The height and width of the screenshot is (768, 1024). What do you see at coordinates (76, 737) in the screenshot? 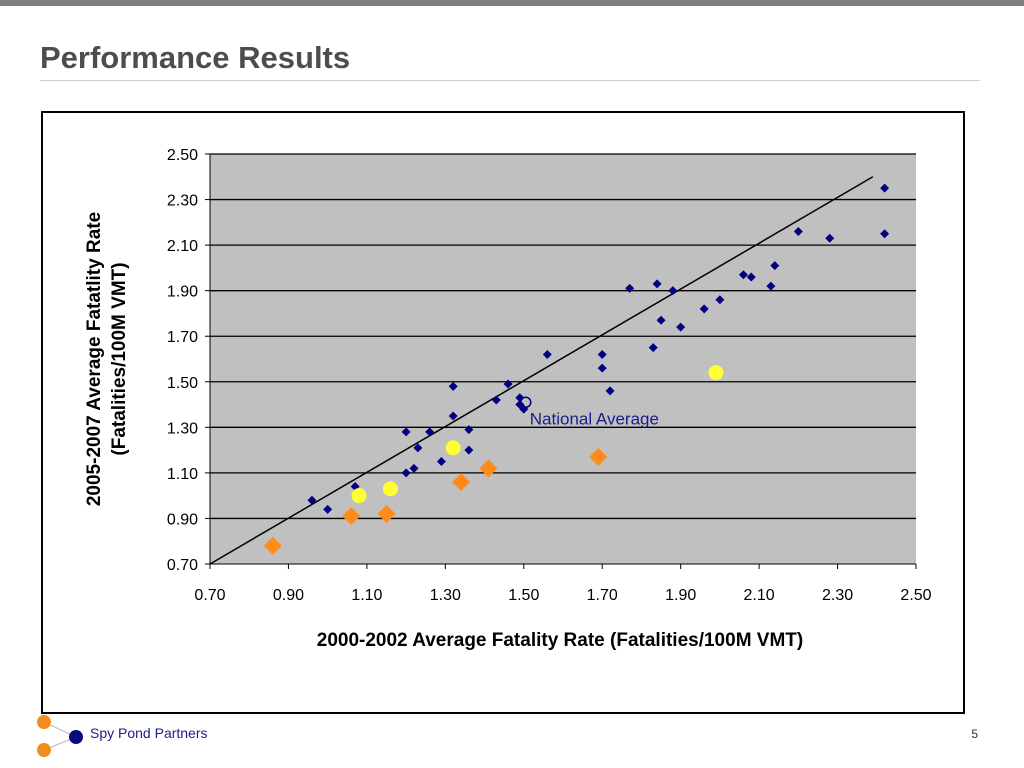
I see `logo-navy-dot` at bounding box center [76, 737].